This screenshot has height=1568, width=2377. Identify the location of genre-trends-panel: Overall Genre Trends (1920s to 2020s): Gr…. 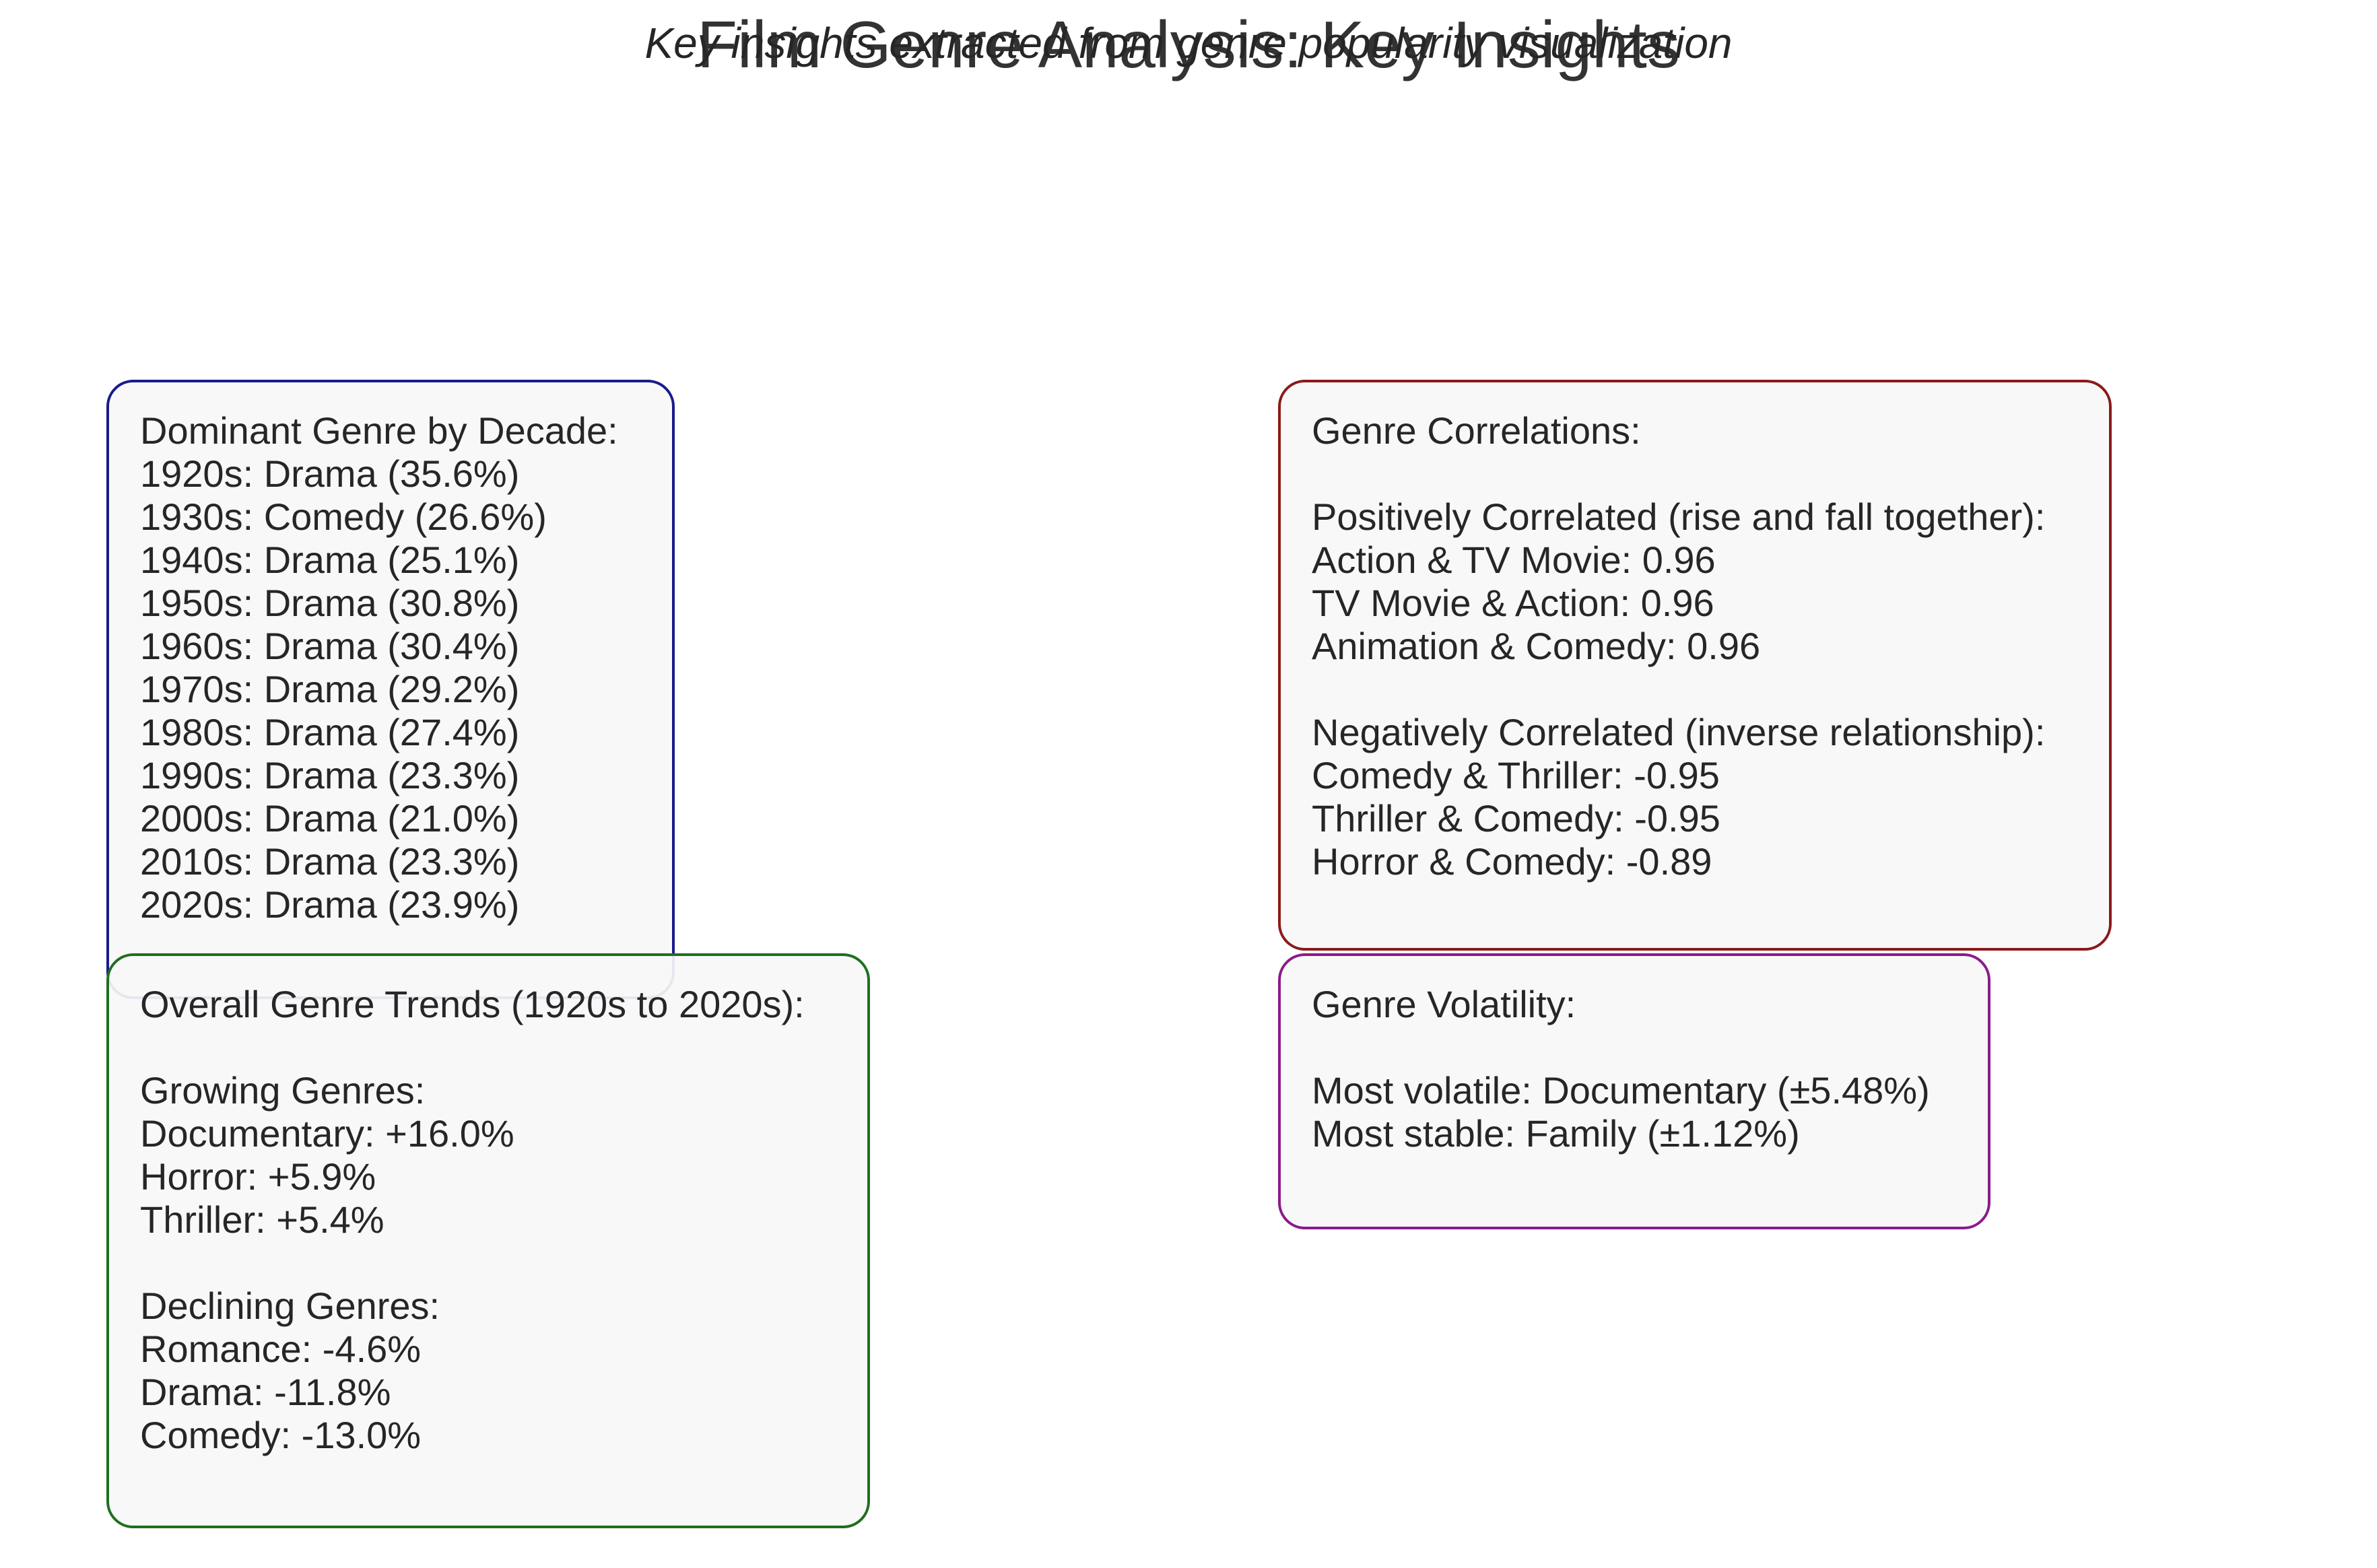
(488, 1240).